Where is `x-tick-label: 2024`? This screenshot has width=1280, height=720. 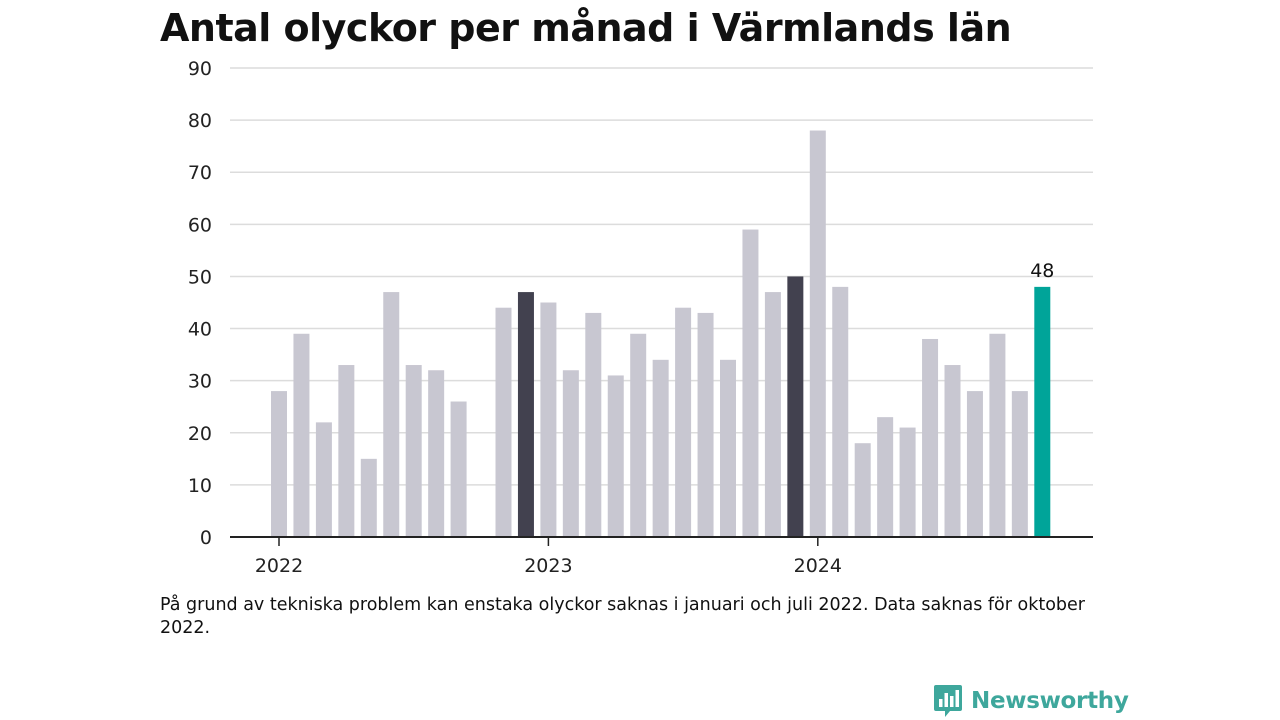
x-tick-label: 2024 is located at coordinates (818, 566).